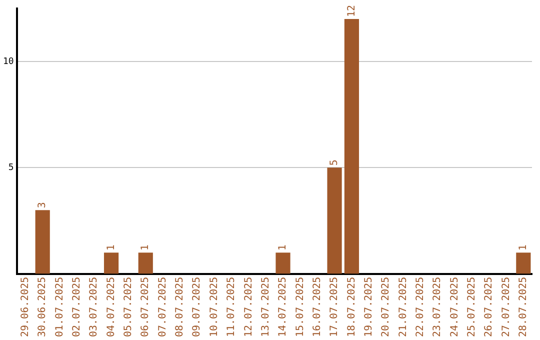  I want to click on x-tick-label: 08.07.2025, so click(180, 307).